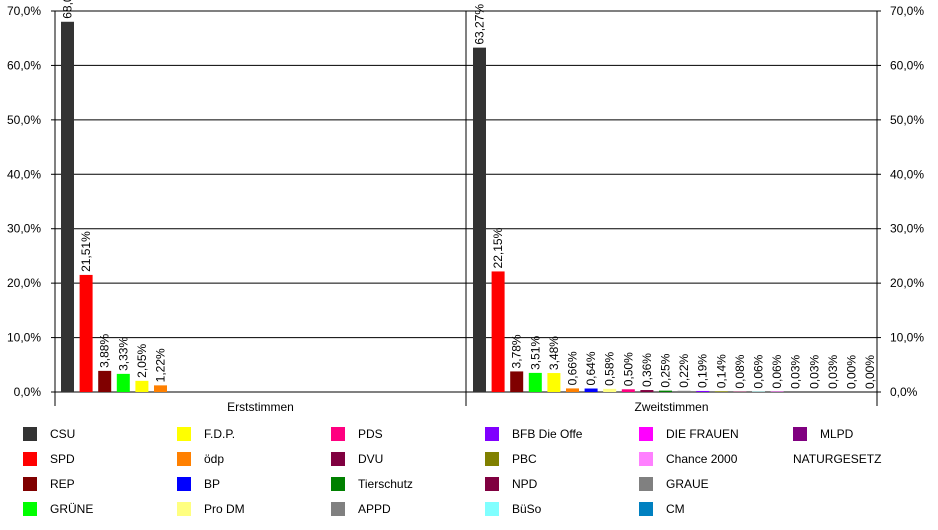 The height and width of the screenshot is (530, 938). What do you see at coordinates (675, 509) in the screenshot?
I see `legend-label: CM` at bounding box center [675, 509].